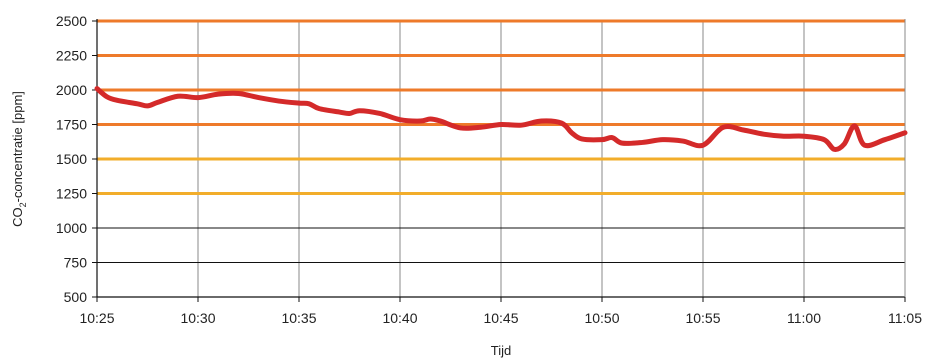 This screenshot has width=929, height=359. I want to click on y-axis-title: CO2-concentratie [ppm], so click(19, 159).